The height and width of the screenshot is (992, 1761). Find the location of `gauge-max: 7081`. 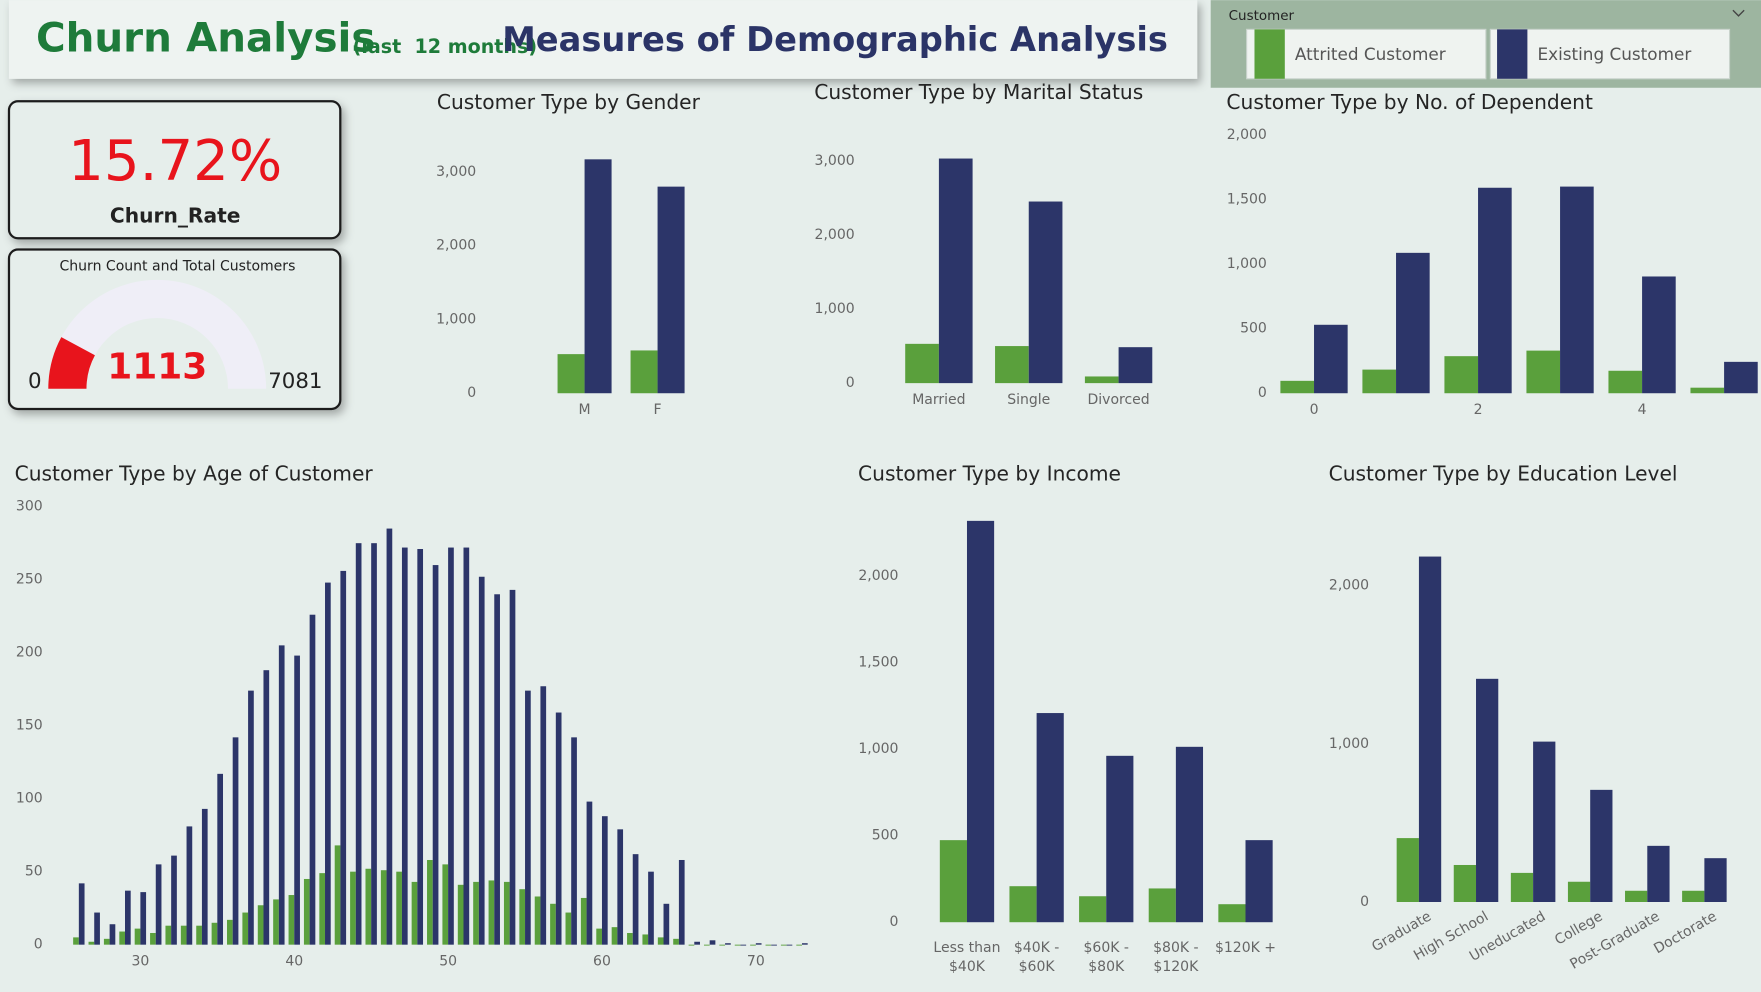

gauge-max: 7081 is located at coordinates (295, 381).